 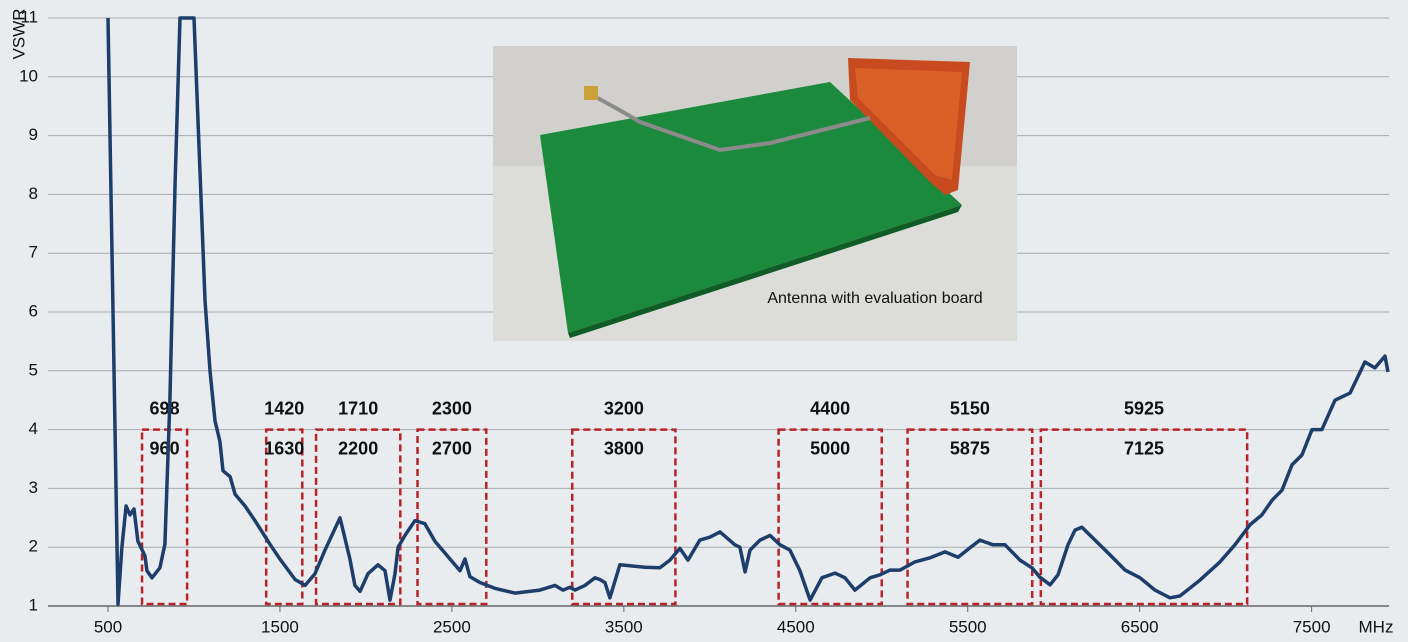 What do you see at coordinates (33, 252) in the screenshot?
I see `y-tick-label: 7` at bounding box center [33, 252].